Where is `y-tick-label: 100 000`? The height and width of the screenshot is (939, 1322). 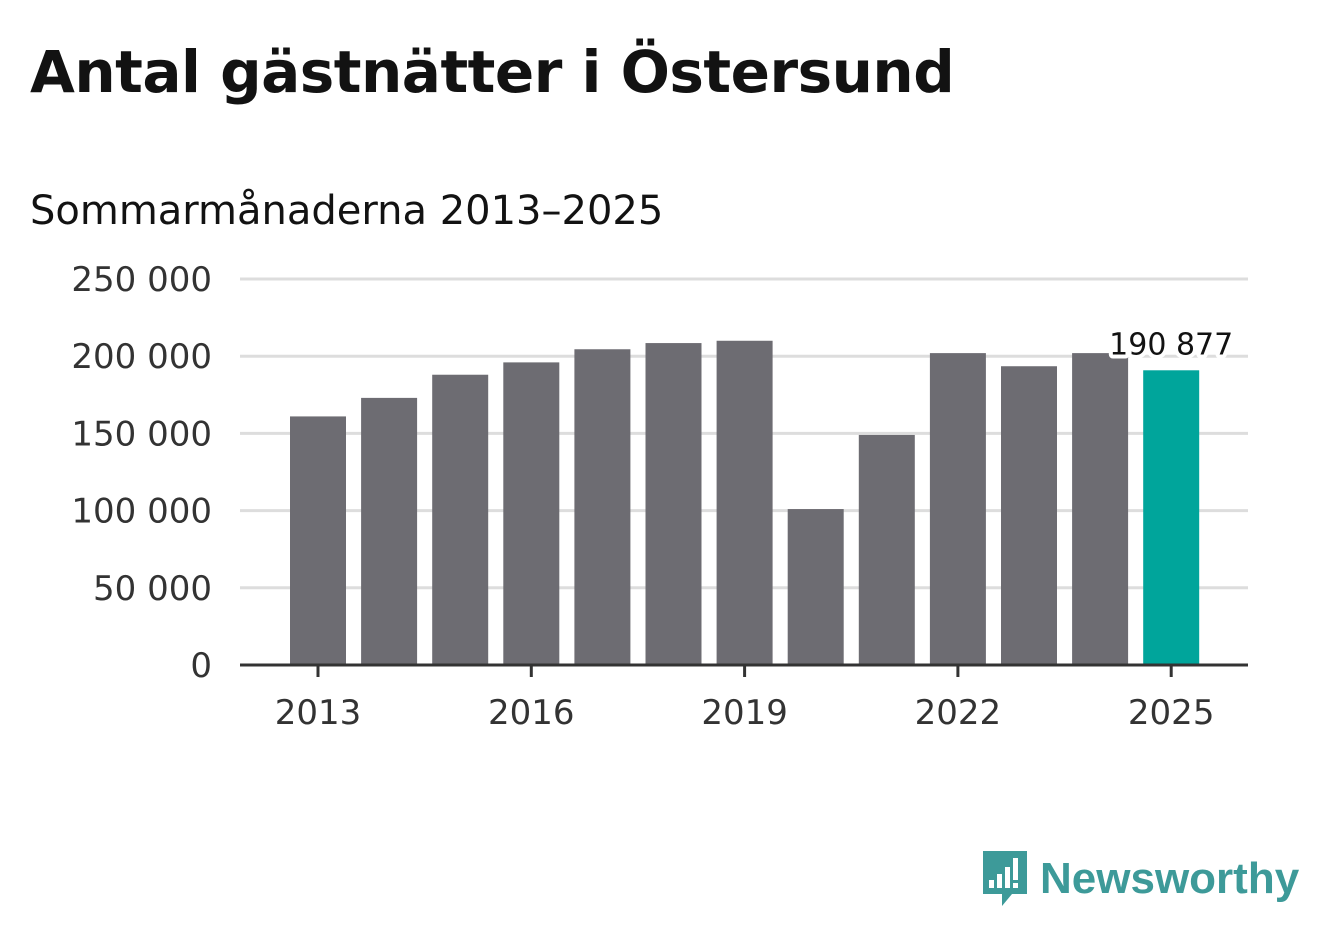
y-tick-label: 100 000 is located at coordinates (141, 512).